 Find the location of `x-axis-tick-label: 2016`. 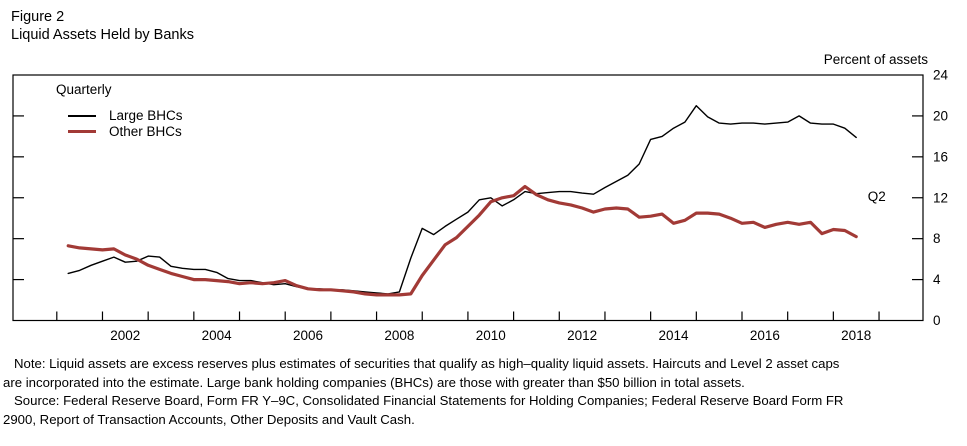

x-axis-tick-label: 2016 is located at coordinates (765, 335).